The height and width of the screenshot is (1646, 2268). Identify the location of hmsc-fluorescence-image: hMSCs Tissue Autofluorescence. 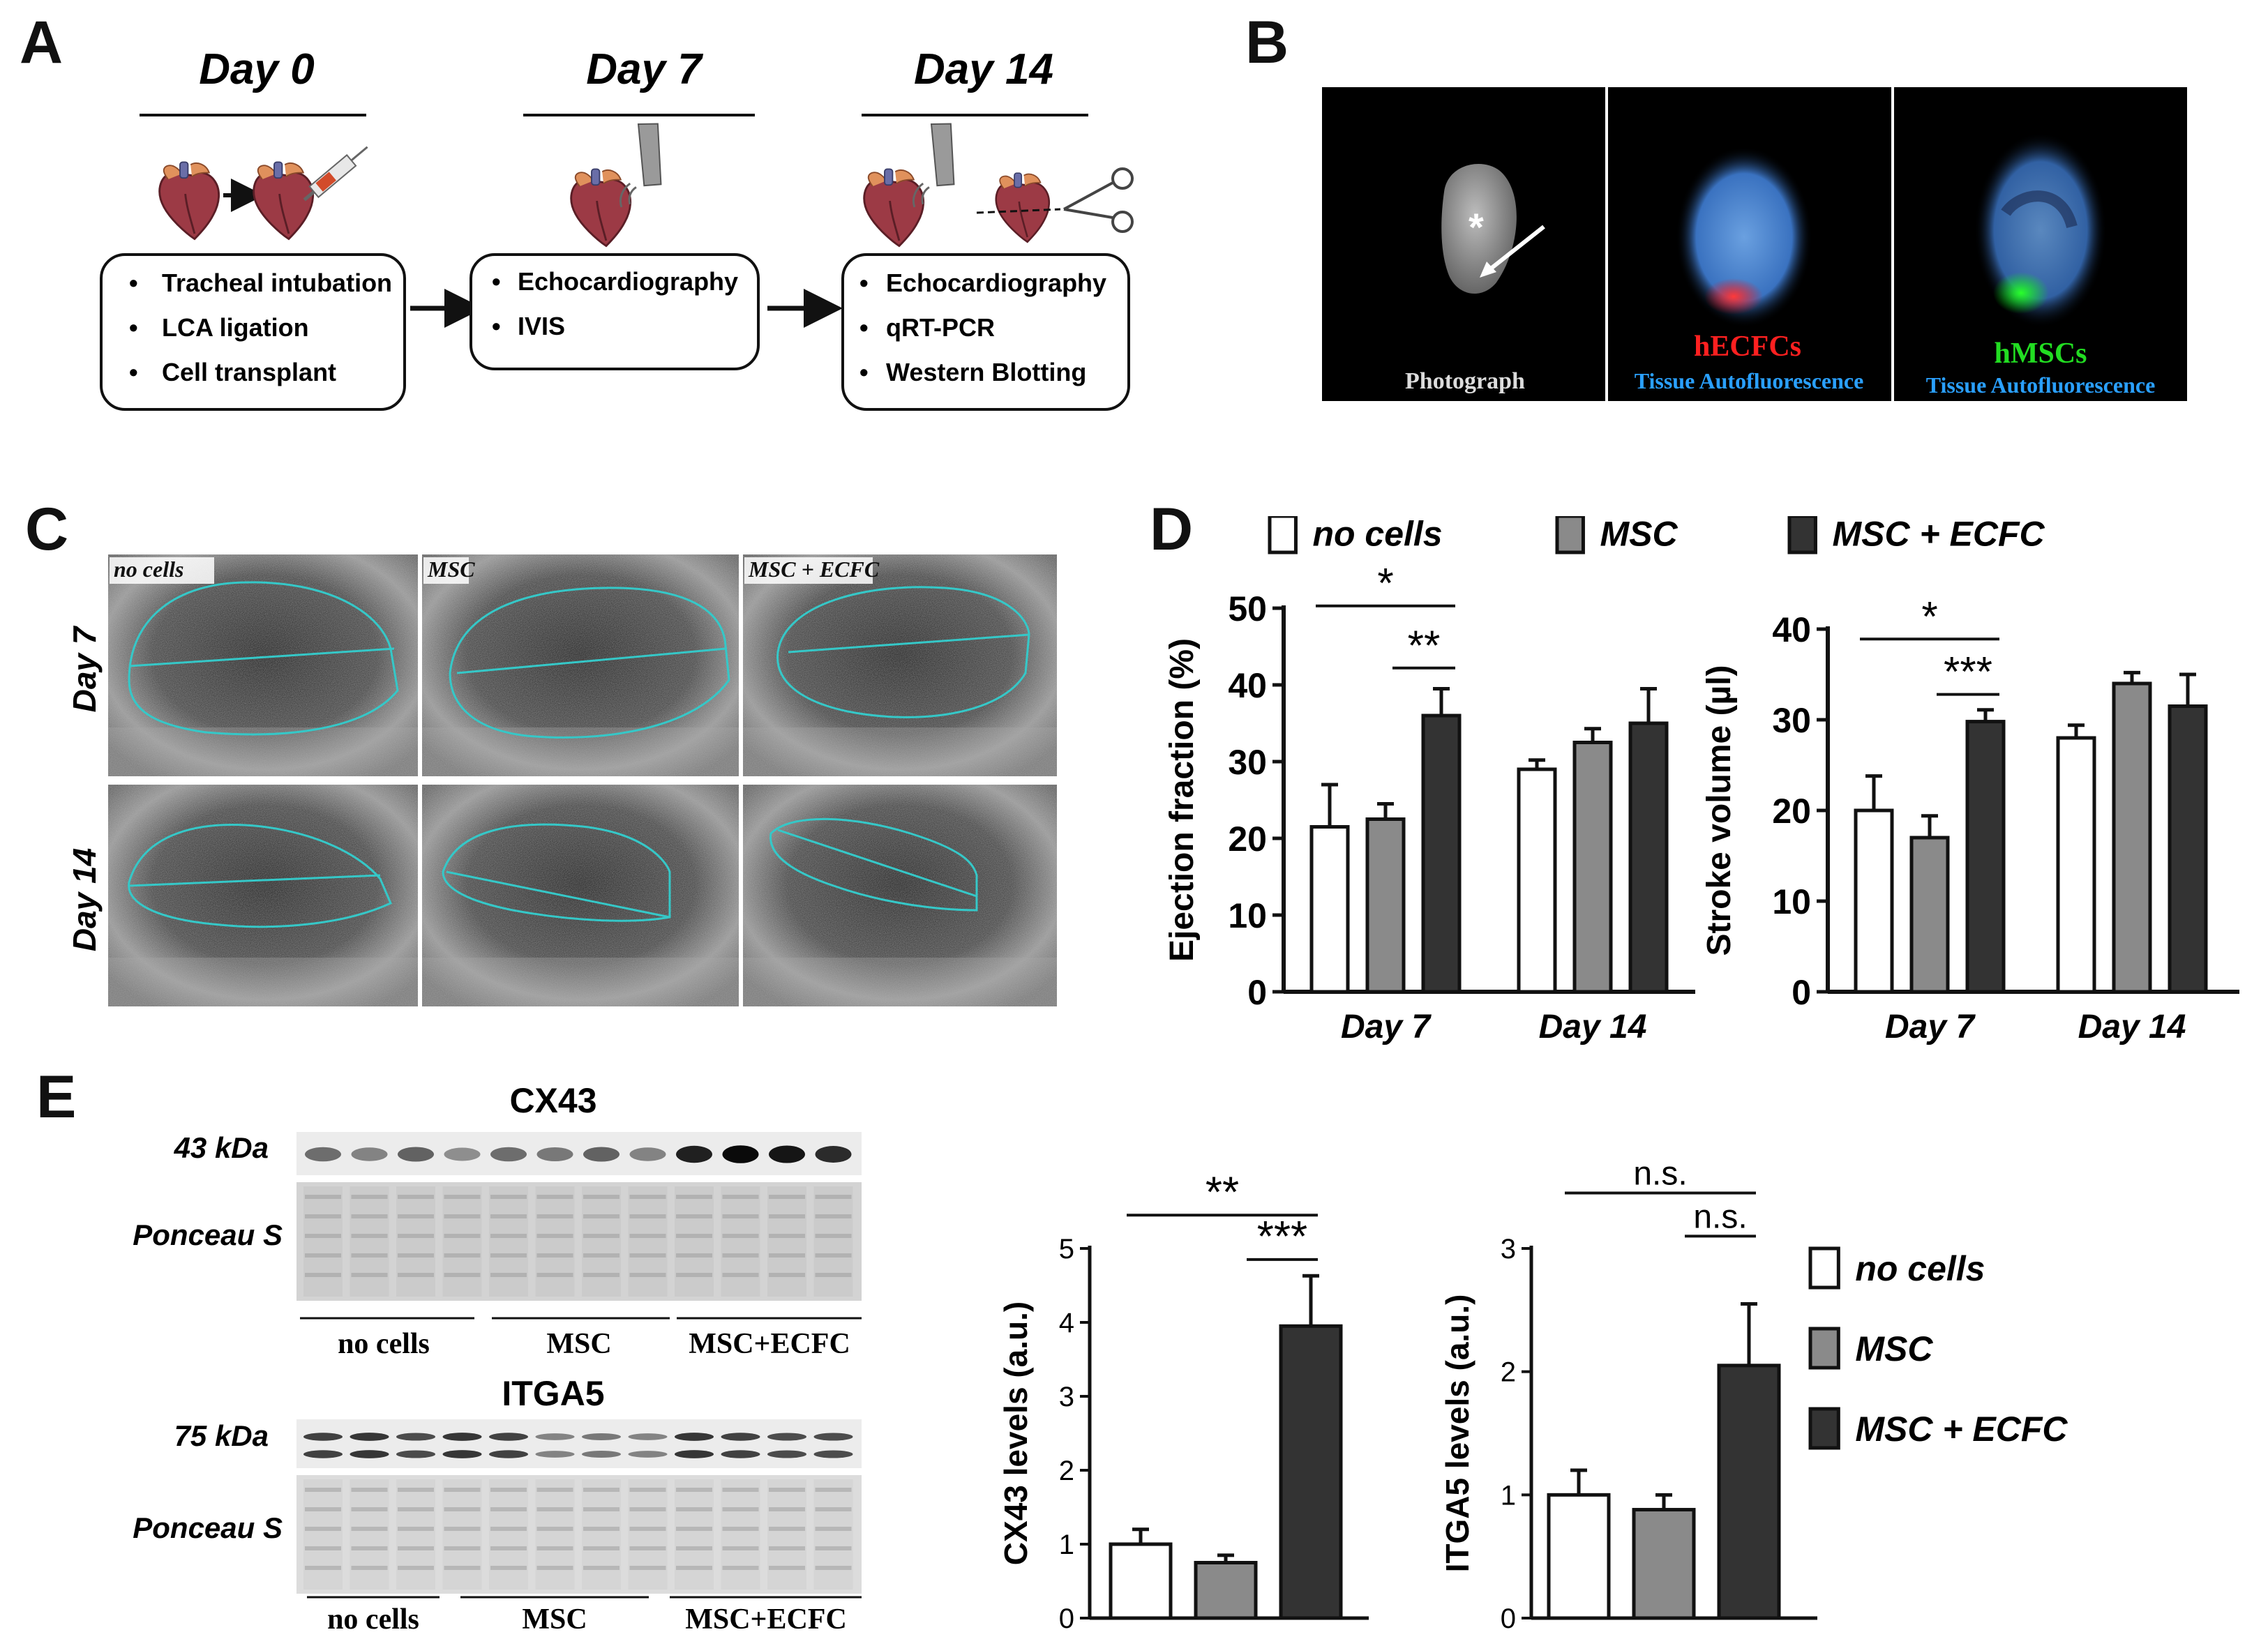
(2040, 266).